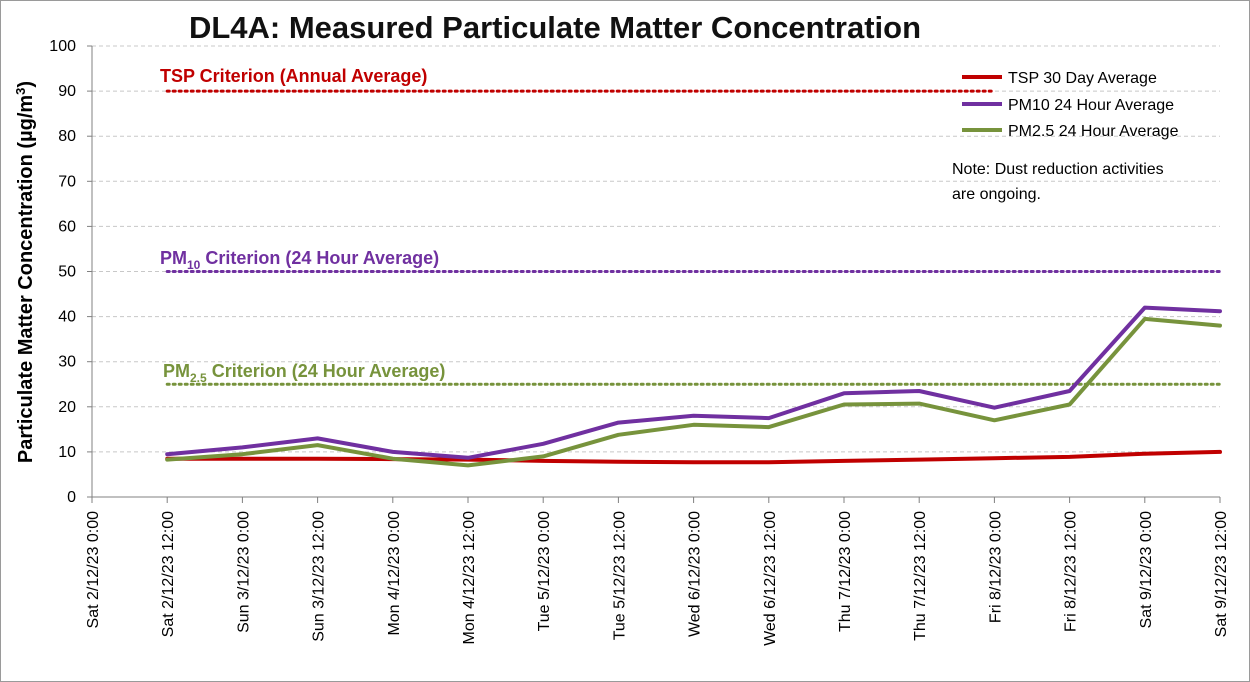  I want to click on x-tick-label-8: Wed 6/12/23 0:00, so click(695, 574).